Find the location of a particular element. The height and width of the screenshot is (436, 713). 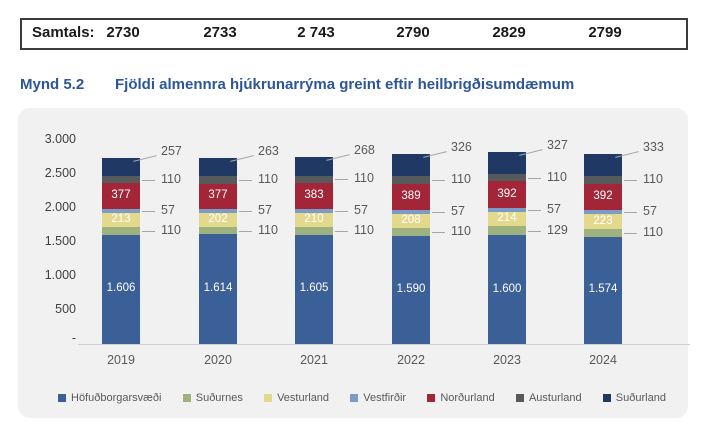

legend-item-höfuðborgarsvæði: Höfuðborgarsvæði is located at coordinates (110, 398).